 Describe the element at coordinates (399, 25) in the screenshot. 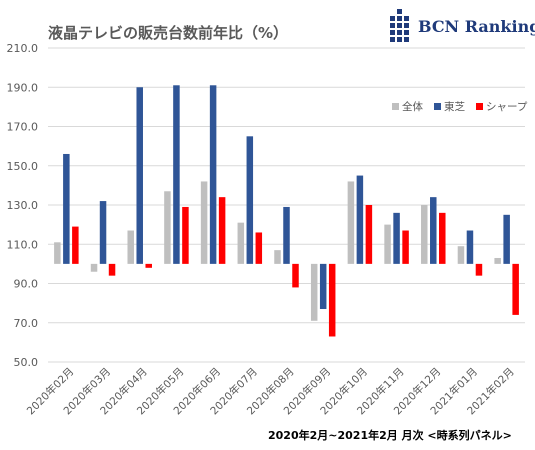

I see `bcn-grid-logo-icon` at that location.